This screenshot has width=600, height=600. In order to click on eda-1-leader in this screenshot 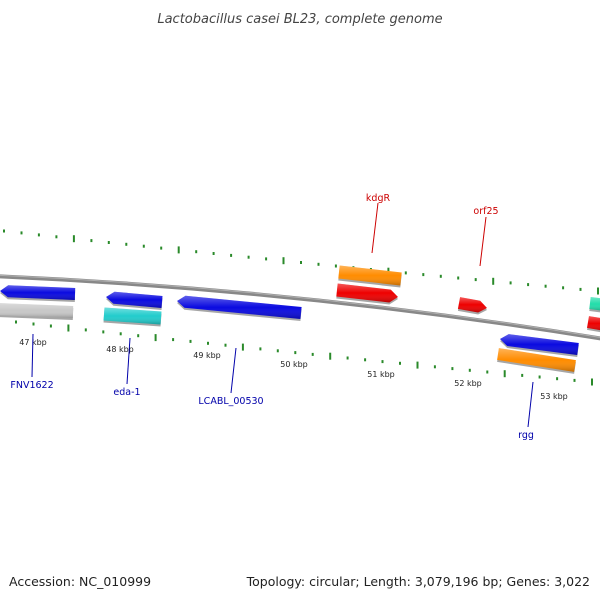, I will do `click(128, 361)`.